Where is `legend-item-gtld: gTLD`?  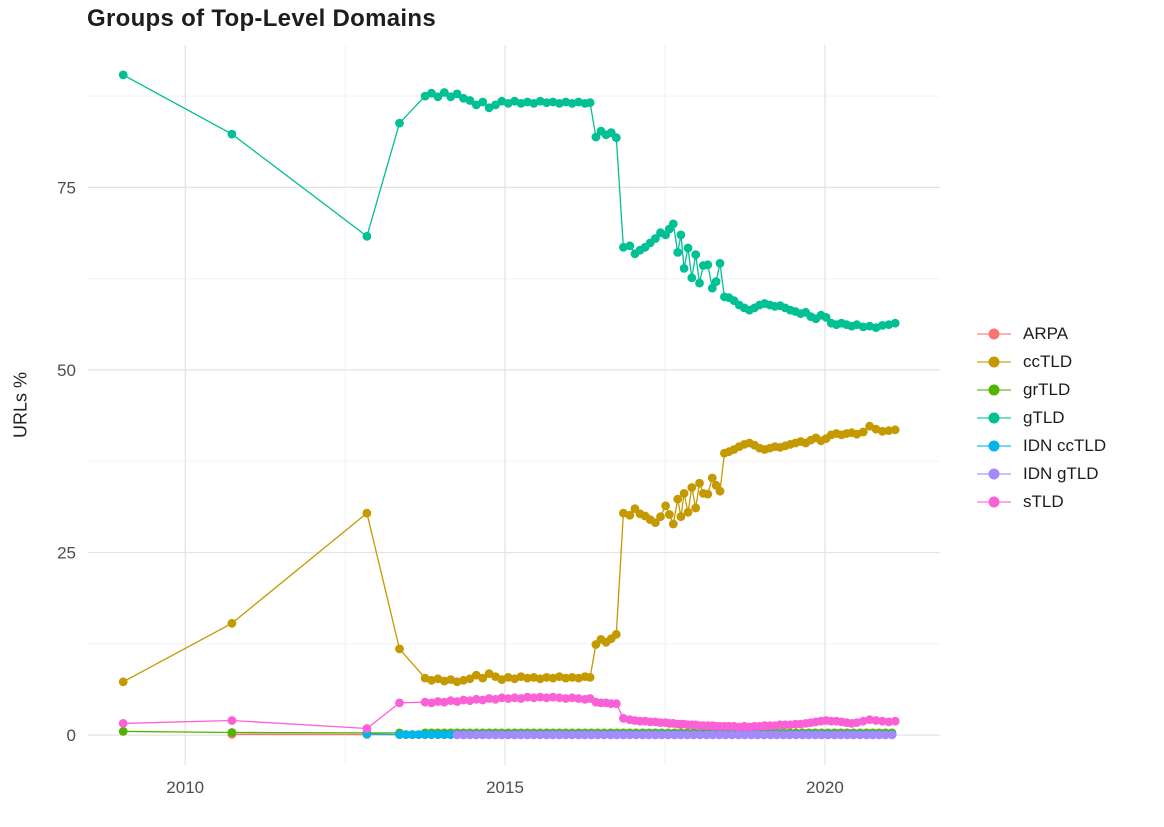 legend-item-gtld: gTLD is located at coordinates (1041, 418).